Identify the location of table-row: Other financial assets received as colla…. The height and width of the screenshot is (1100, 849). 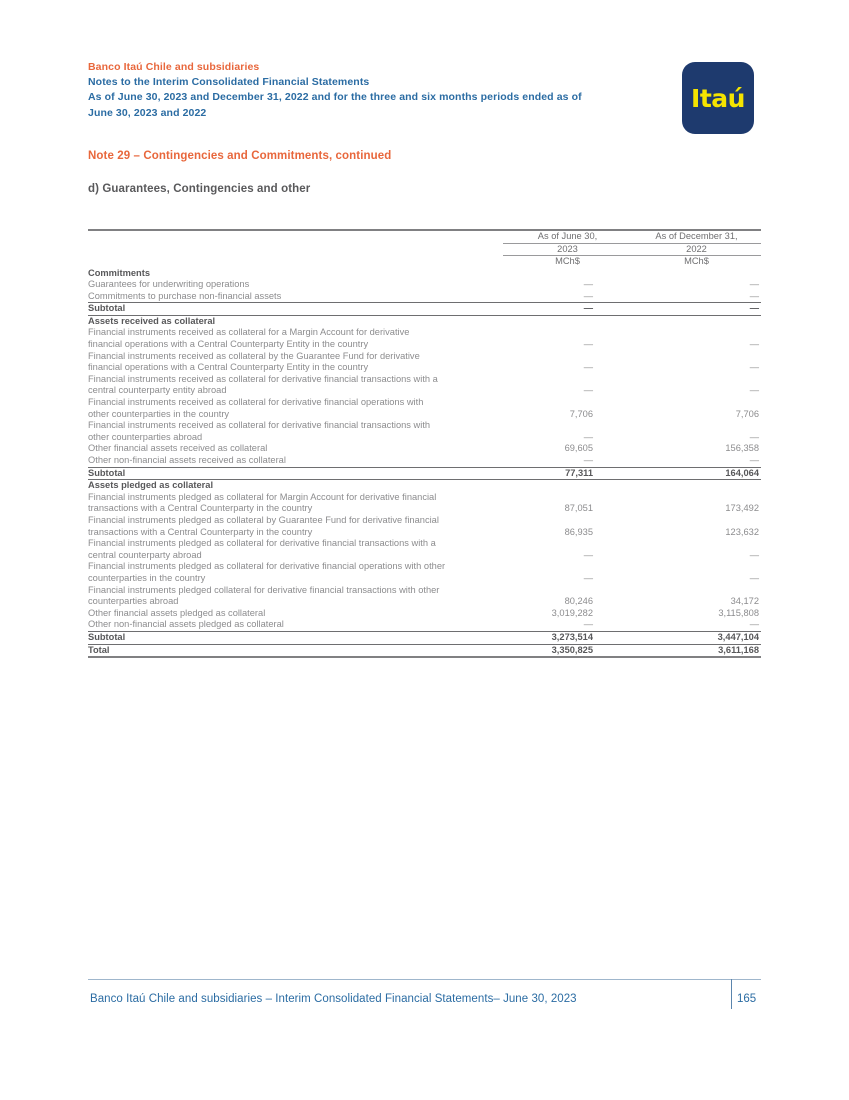
(424, 449).